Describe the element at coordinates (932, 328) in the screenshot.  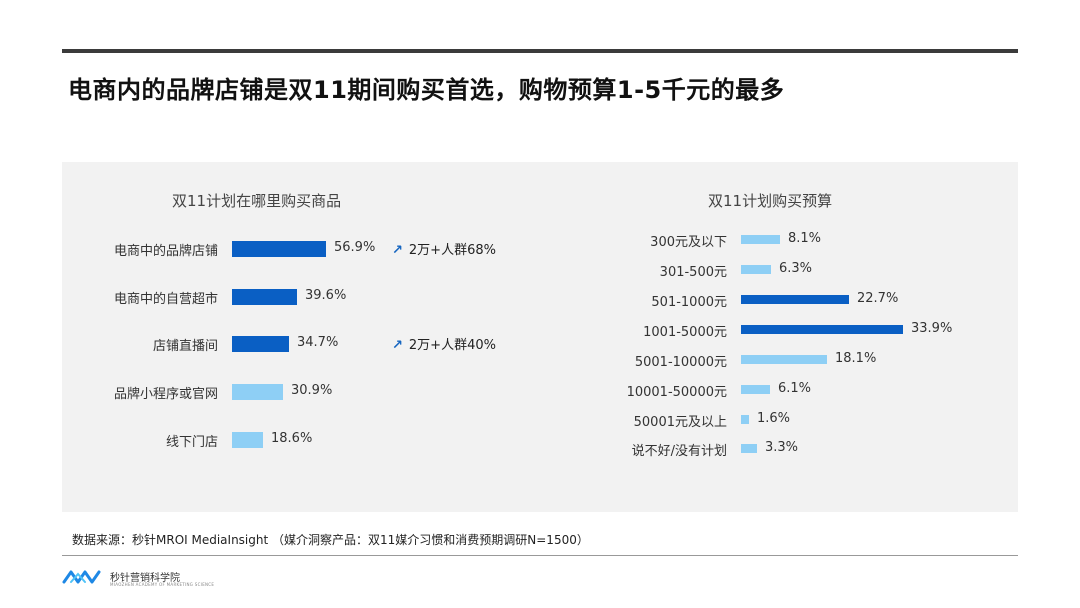
I see `data-label: 33.9%` at that location.